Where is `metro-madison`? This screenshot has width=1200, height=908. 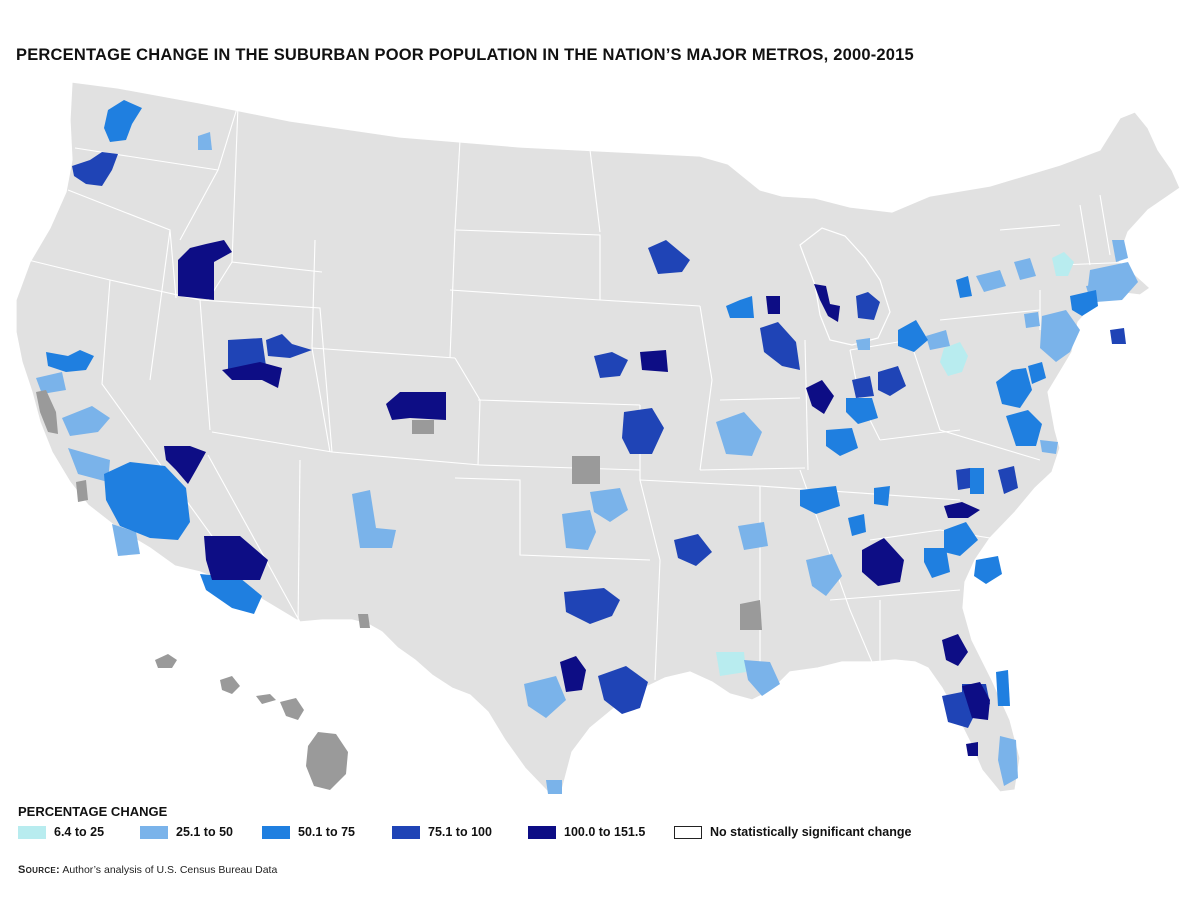 metro-madison is located at coordinates (740, 307).